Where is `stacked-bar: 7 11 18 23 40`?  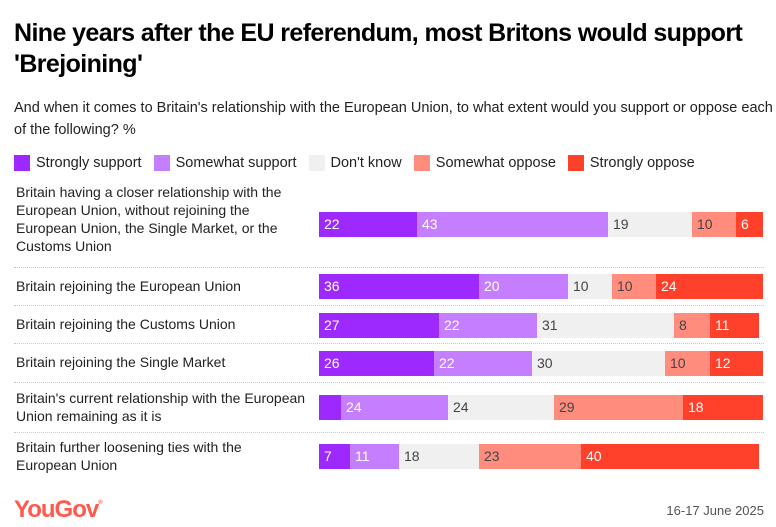
stacked-bar: 7 11 18 23 40 is located at coordinates (541, 456).